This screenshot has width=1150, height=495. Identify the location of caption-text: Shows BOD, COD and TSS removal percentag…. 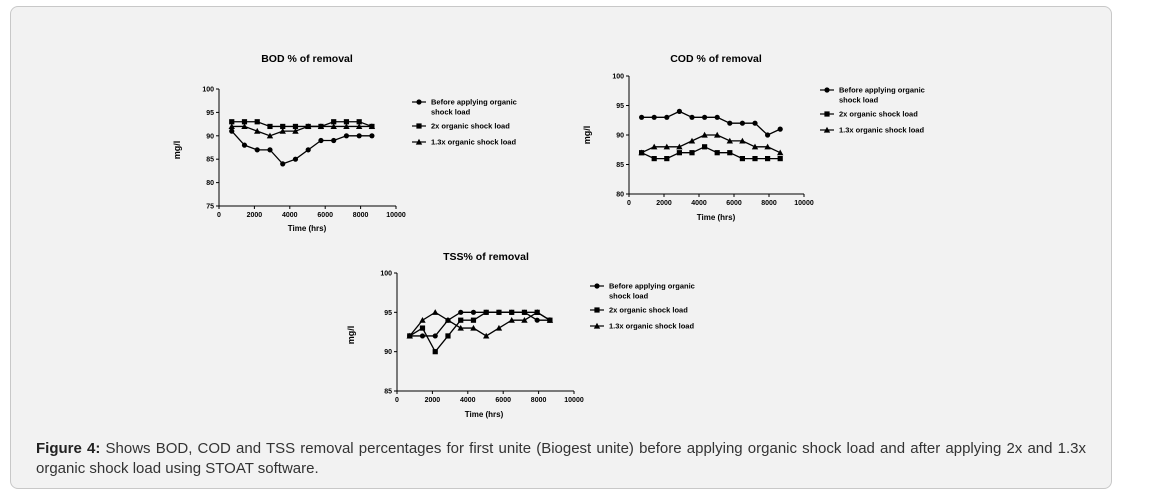
(561, 458).